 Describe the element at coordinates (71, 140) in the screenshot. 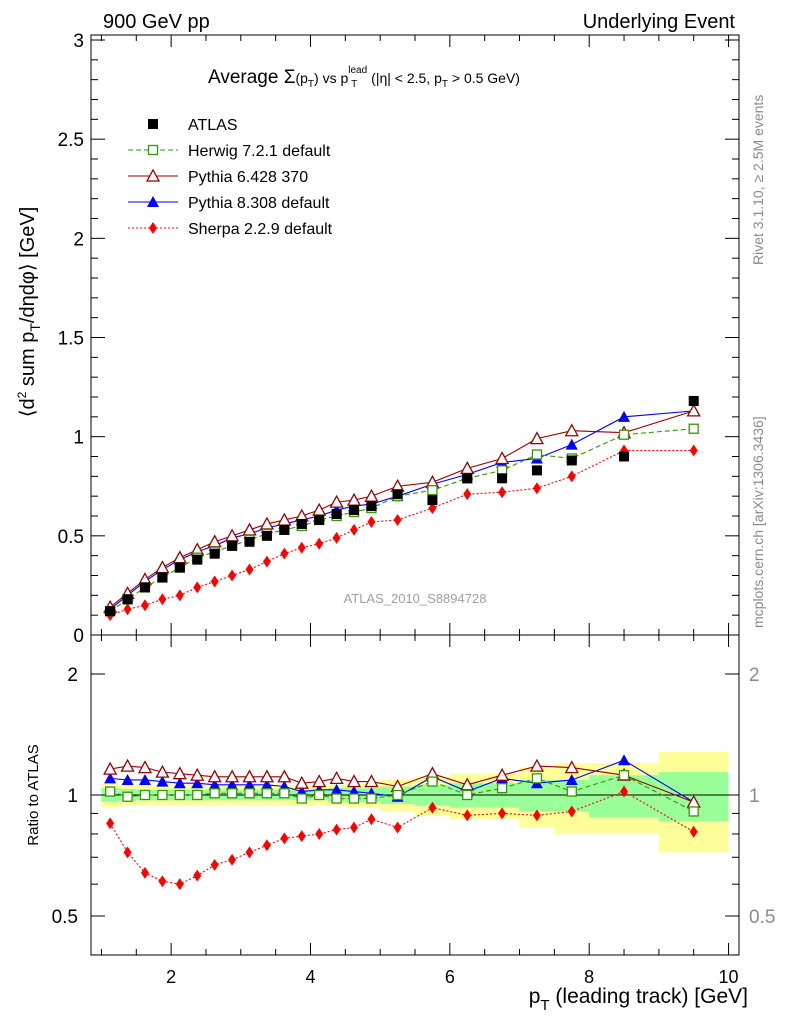

I see `y-tick-label: 2.5` at that location.